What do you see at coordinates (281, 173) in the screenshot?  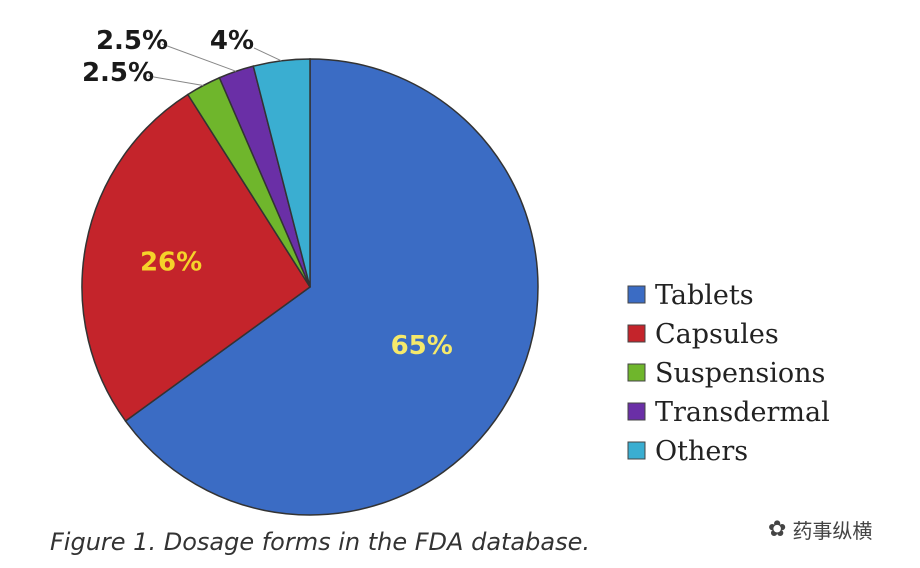 I see `pie-slice-others` at bounding box center [281, 173].